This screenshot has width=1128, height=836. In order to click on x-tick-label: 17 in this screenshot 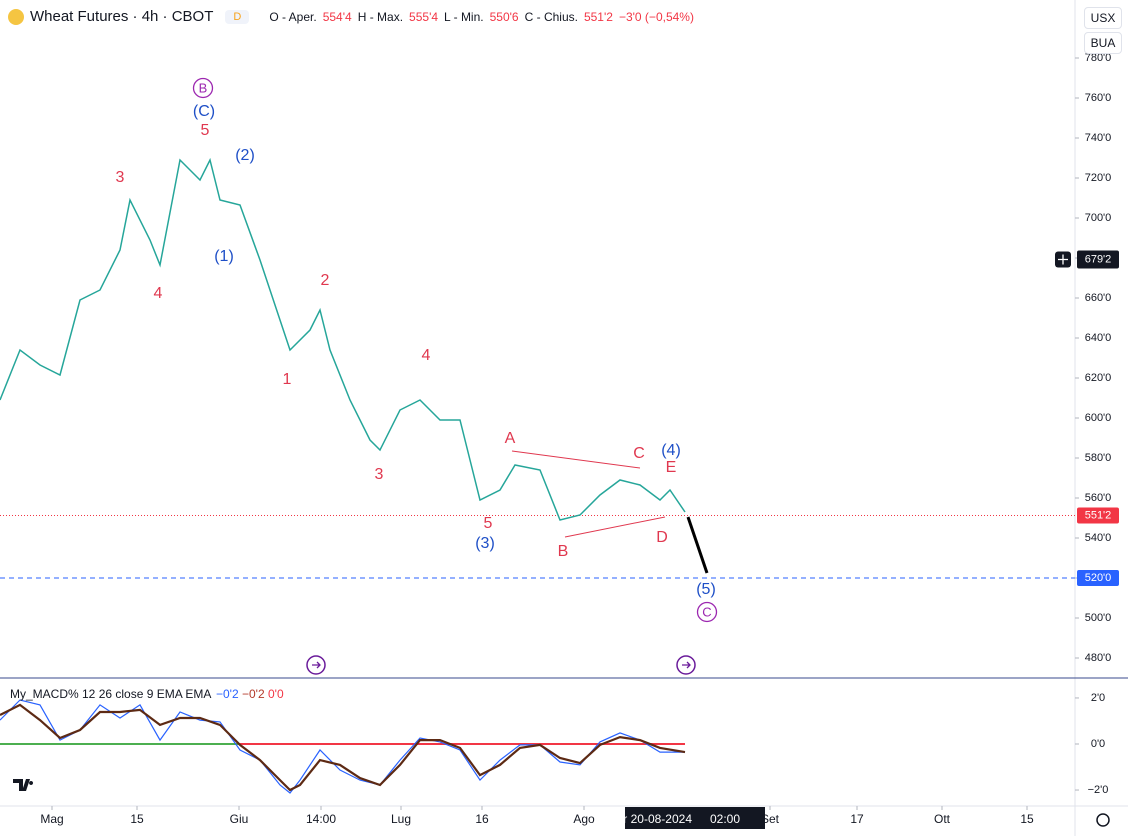, I will do `click(857, 819)`.